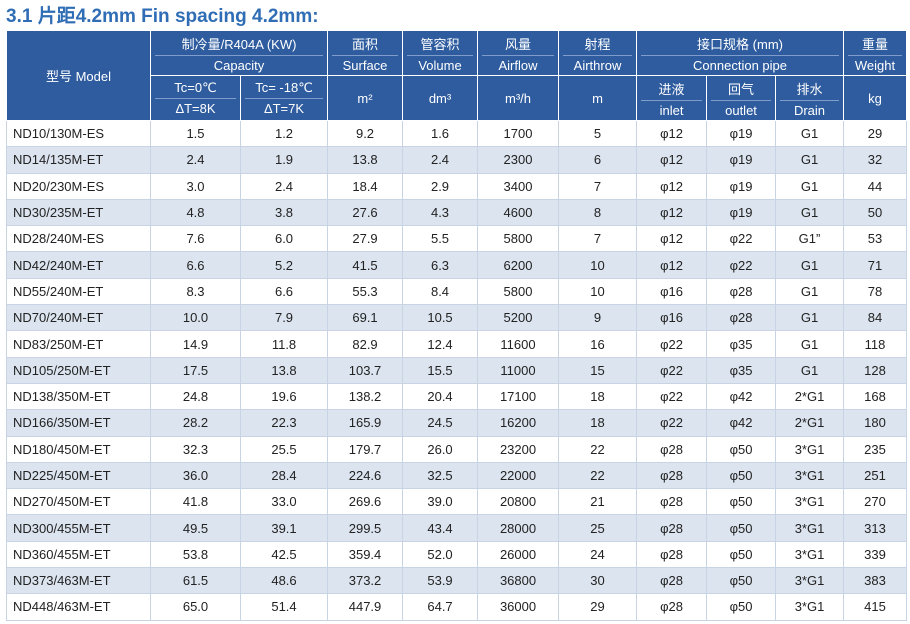 The height and width of the screenshot is (624, 910). What do you see at coordinates (440, 45) in the screenshot?
I see `header-text: 管容积` at bounding box center [440, 45].